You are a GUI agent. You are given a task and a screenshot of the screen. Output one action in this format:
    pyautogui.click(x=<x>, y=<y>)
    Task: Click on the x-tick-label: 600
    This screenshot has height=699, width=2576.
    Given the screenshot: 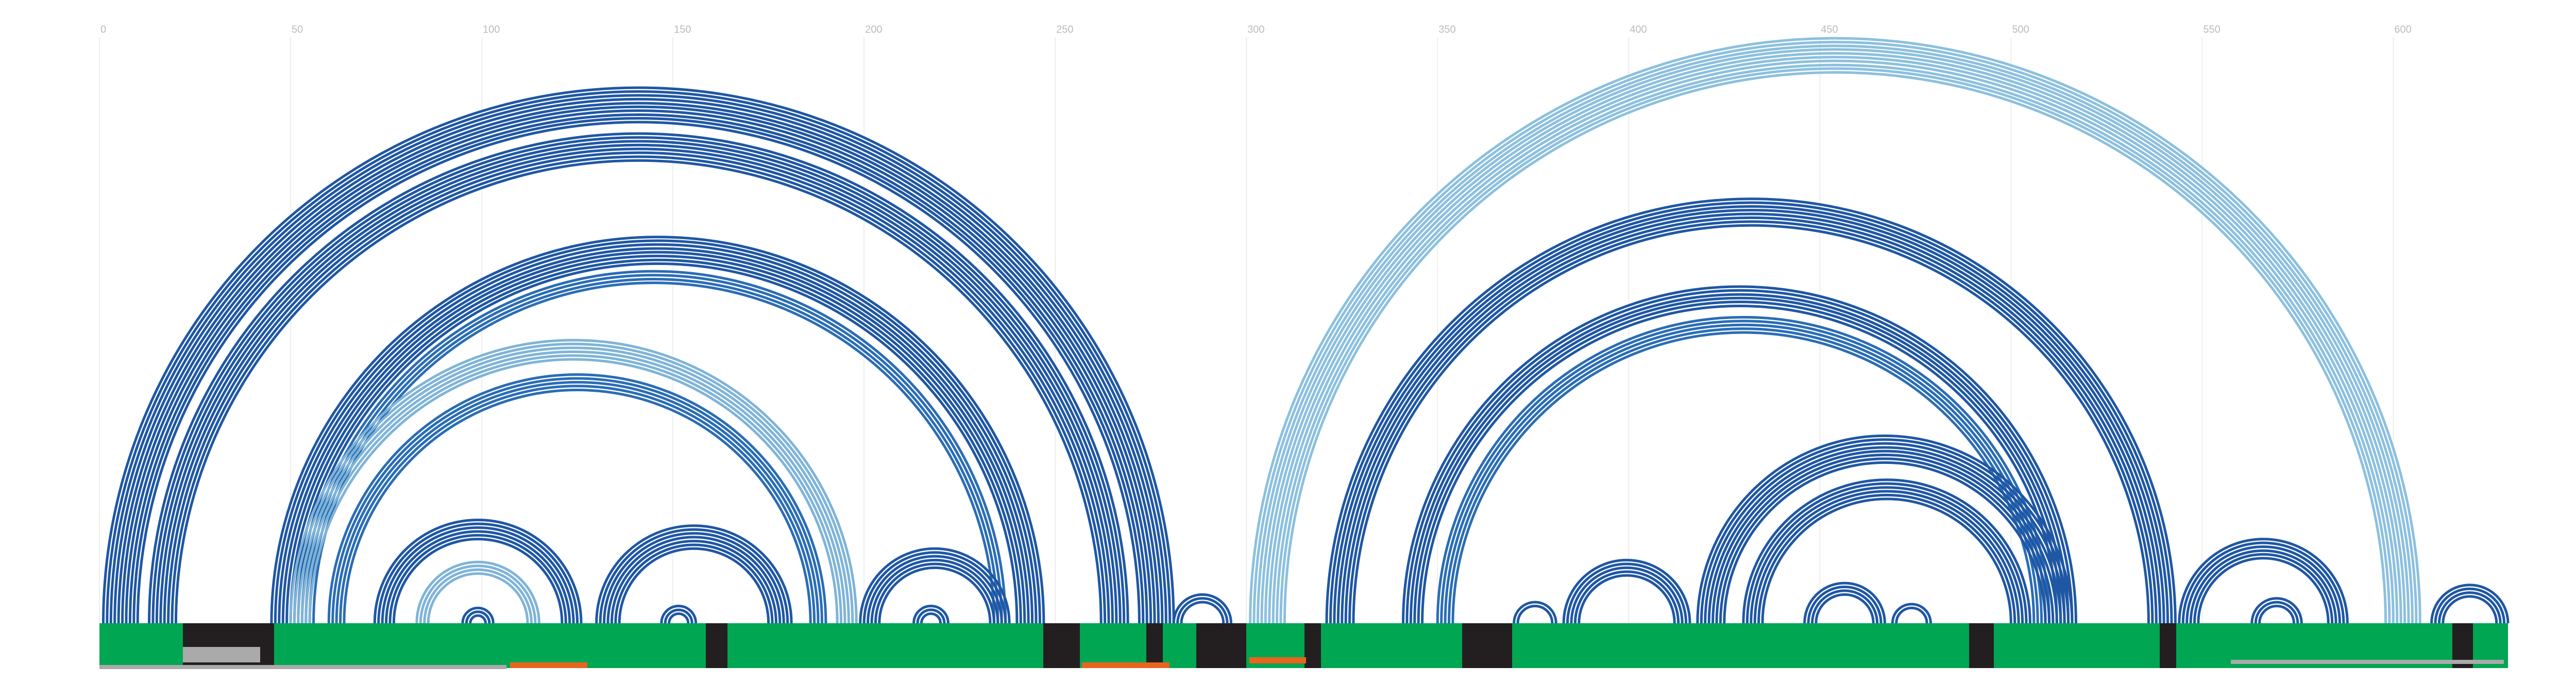 What is the action you would take?
    pyautogui.click(x=2403, y=29)
    